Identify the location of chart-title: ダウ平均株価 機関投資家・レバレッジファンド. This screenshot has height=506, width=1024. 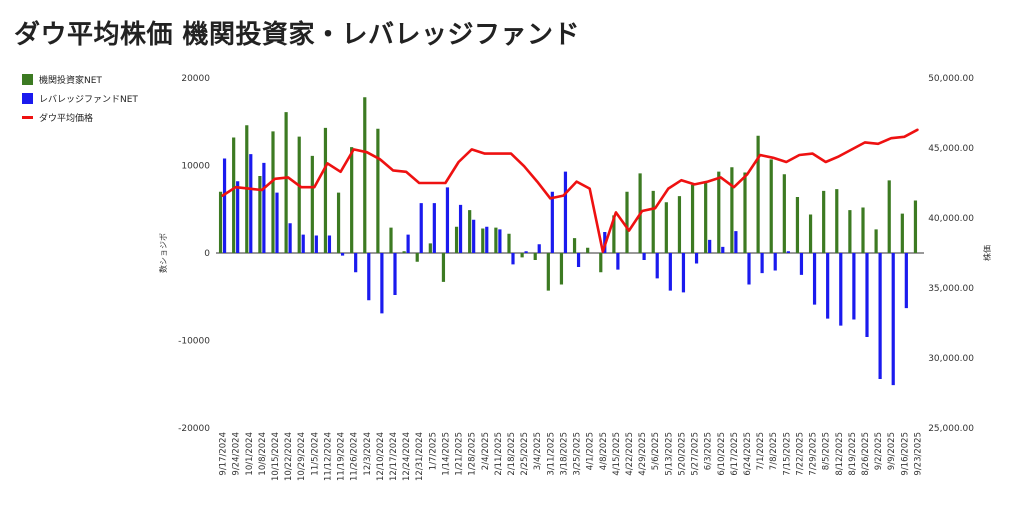
(297, 35).